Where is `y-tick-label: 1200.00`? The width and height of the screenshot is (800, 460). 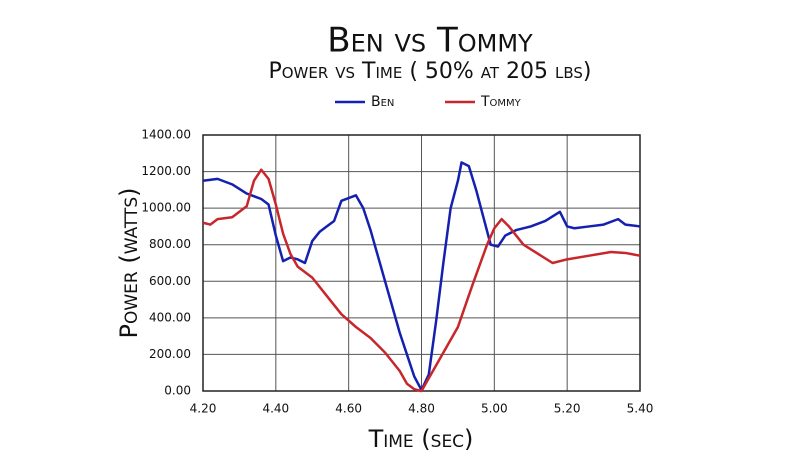 y-tick-label: 1200.00 is located at coordinates (166, 171).